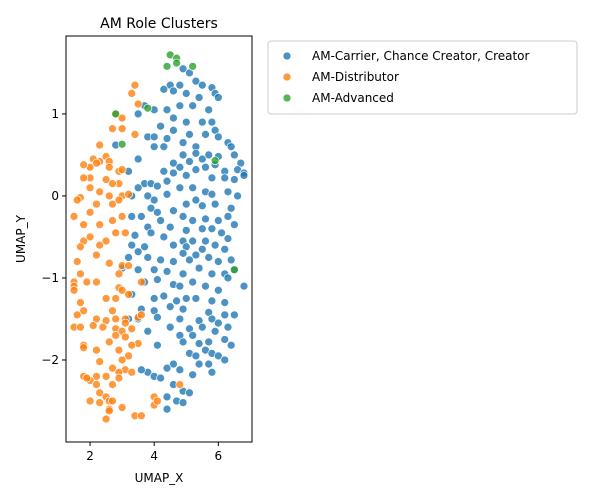 This screenshot has height=500, width=600. Describe the element at coordinates (50, 360) in the screenshot. I see `y-tick-label: −2` at that location.